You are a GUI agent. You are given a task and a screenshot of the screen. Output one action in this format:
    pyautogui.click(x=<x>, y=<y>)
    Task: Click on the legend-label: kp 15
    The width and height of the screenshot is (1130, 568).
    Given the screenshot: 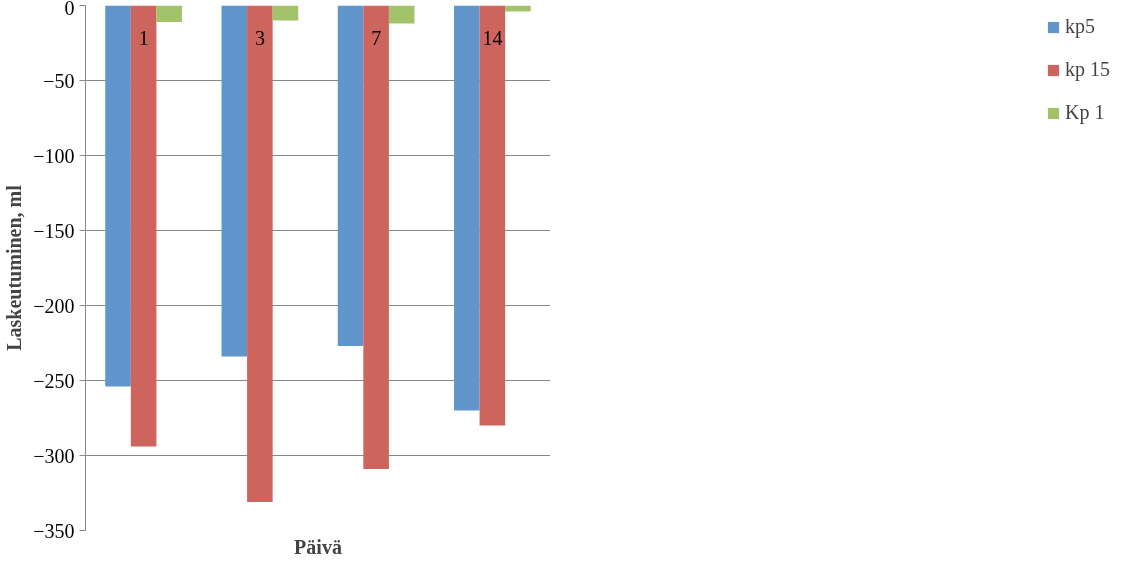 What is the action you would take?
    pyautogui.click(x=1087, y=69)
    